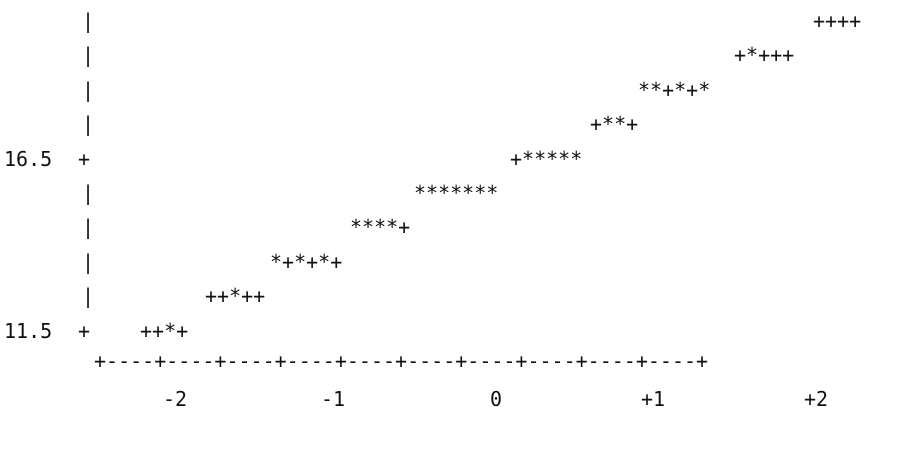 The image size is (916, 450). Describe the element at coordinates (546, 158) in the screenshot. I see `plot-marks: +*****` at that location.